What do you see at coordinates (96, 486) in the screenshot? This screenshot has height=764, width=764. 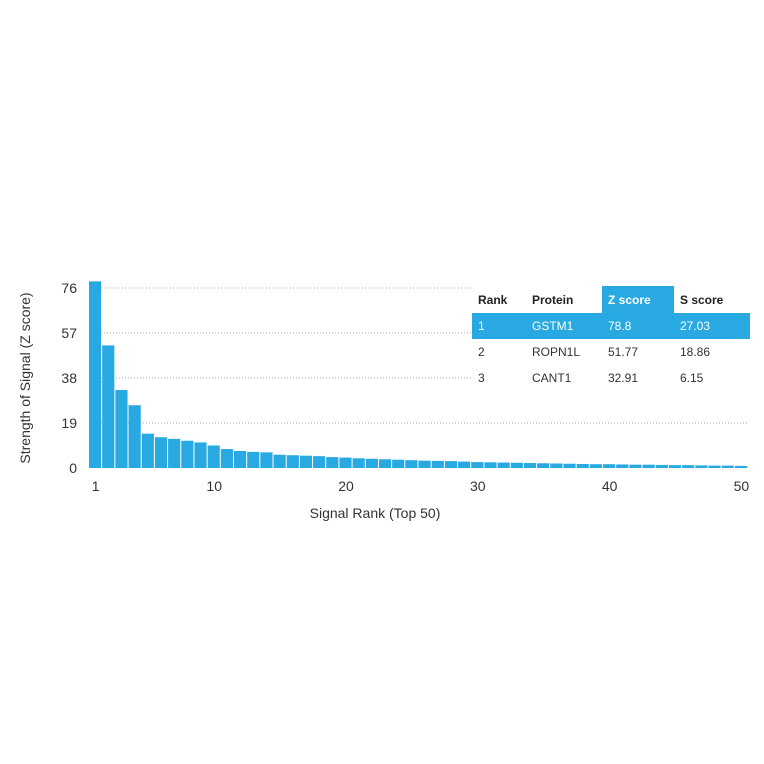 I see `x-tick-label: 1` at bounding box center [96, 486].